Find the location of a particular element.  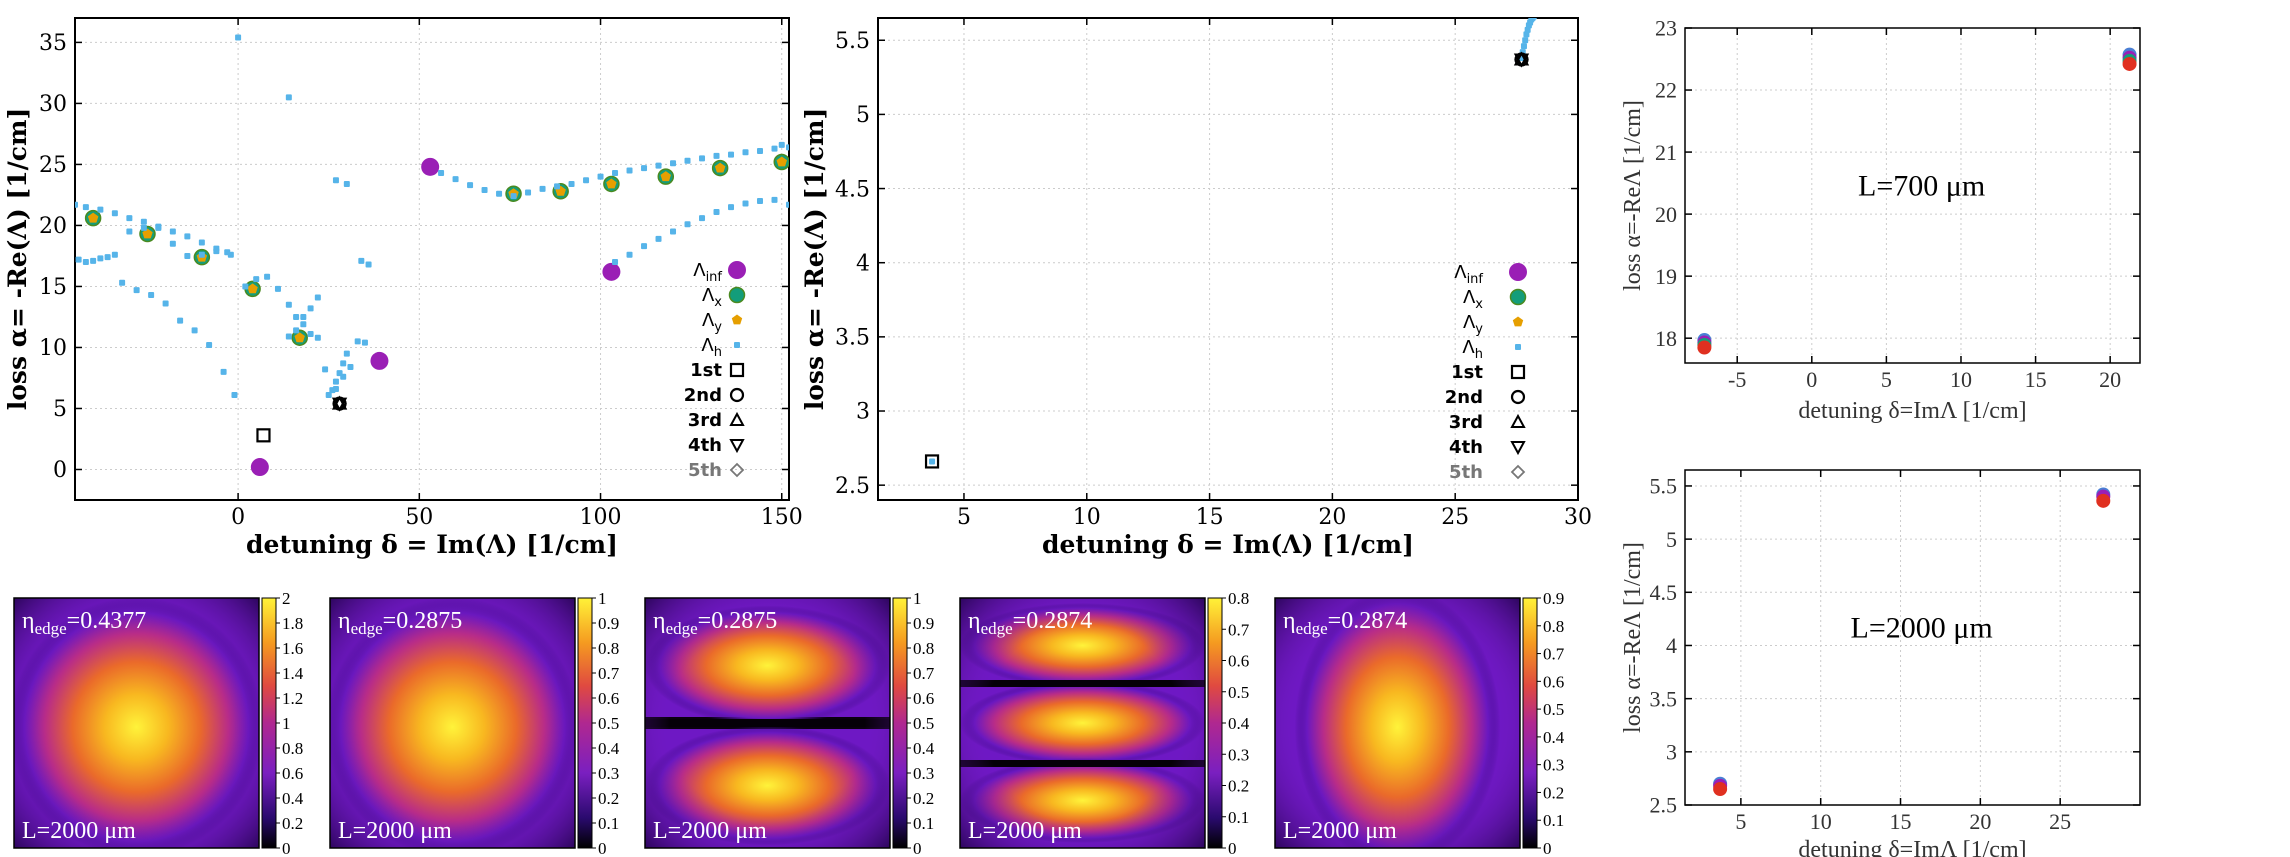

marker-circle is located at coordinates (1518, 297).